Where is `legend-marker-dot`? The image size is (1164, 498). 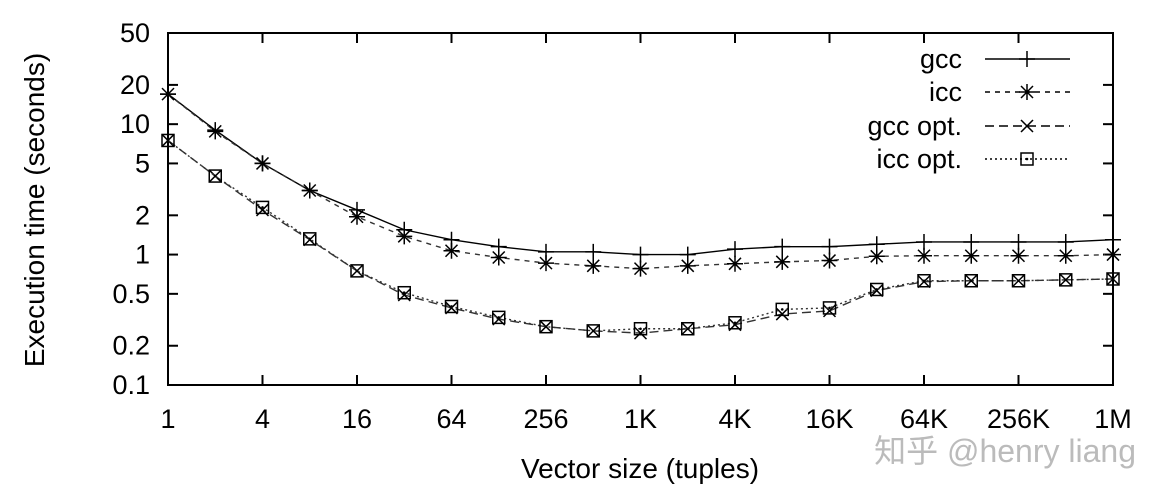 legend-marker-dot is located at coordinates (1027, 159).